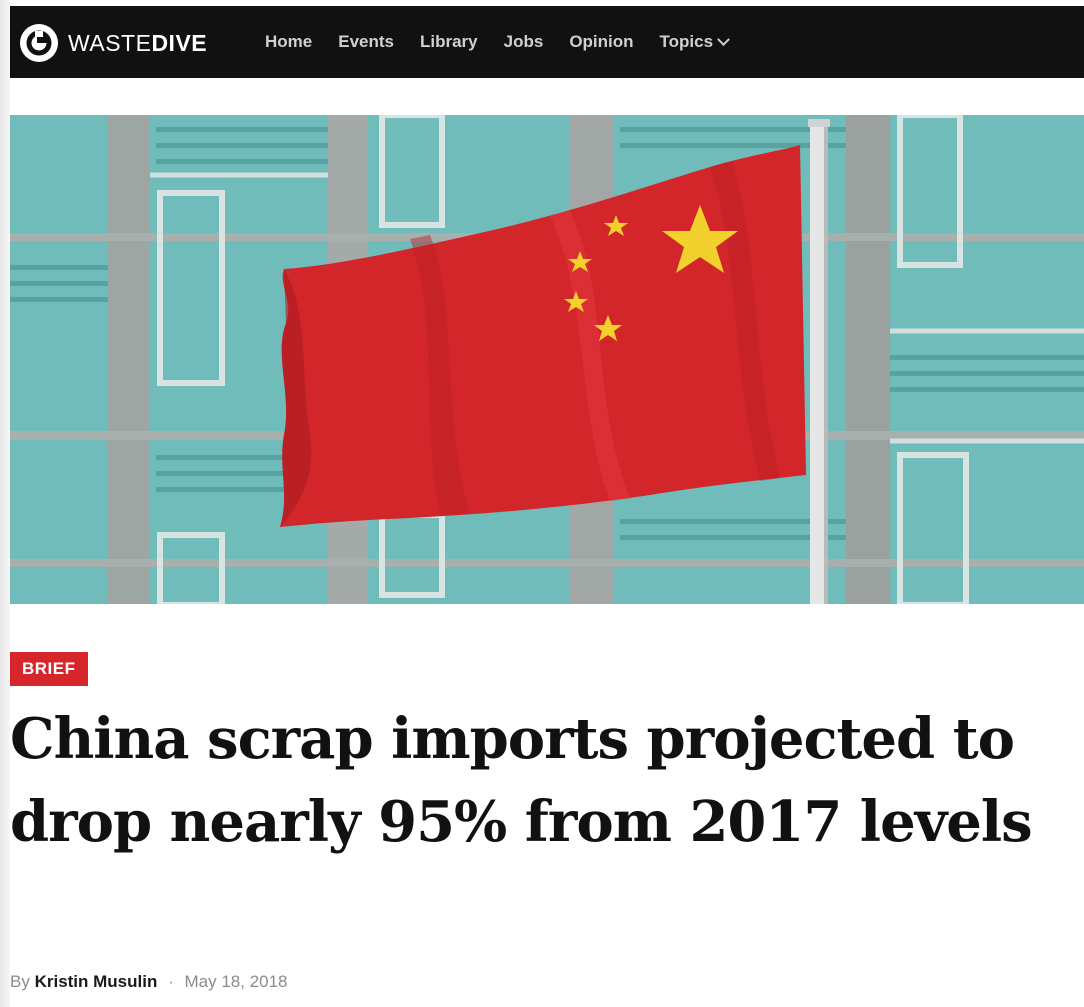 The image size is (1084, 1007). I want to click on waste-dive-logo-icon, so click(39, 43).